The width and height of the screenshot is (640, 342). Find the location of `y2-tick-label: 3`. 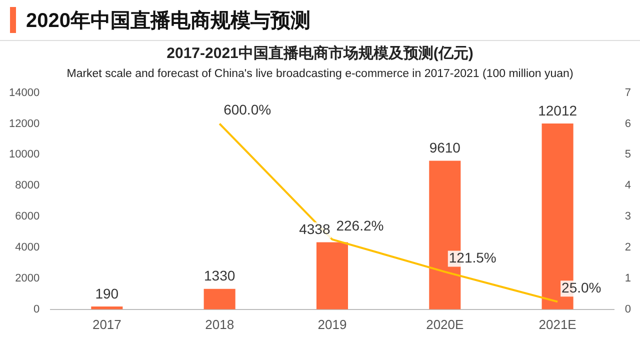

y2-tick-label: 3 is located at coordinates (628, 216).